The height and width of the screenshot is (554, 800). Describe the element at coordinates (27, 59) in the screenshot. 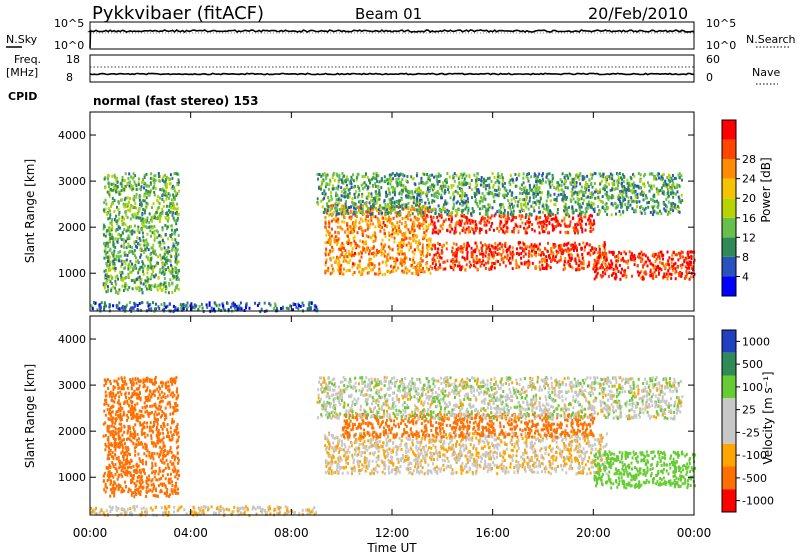

I see `freq-label: Freq.` at that location.